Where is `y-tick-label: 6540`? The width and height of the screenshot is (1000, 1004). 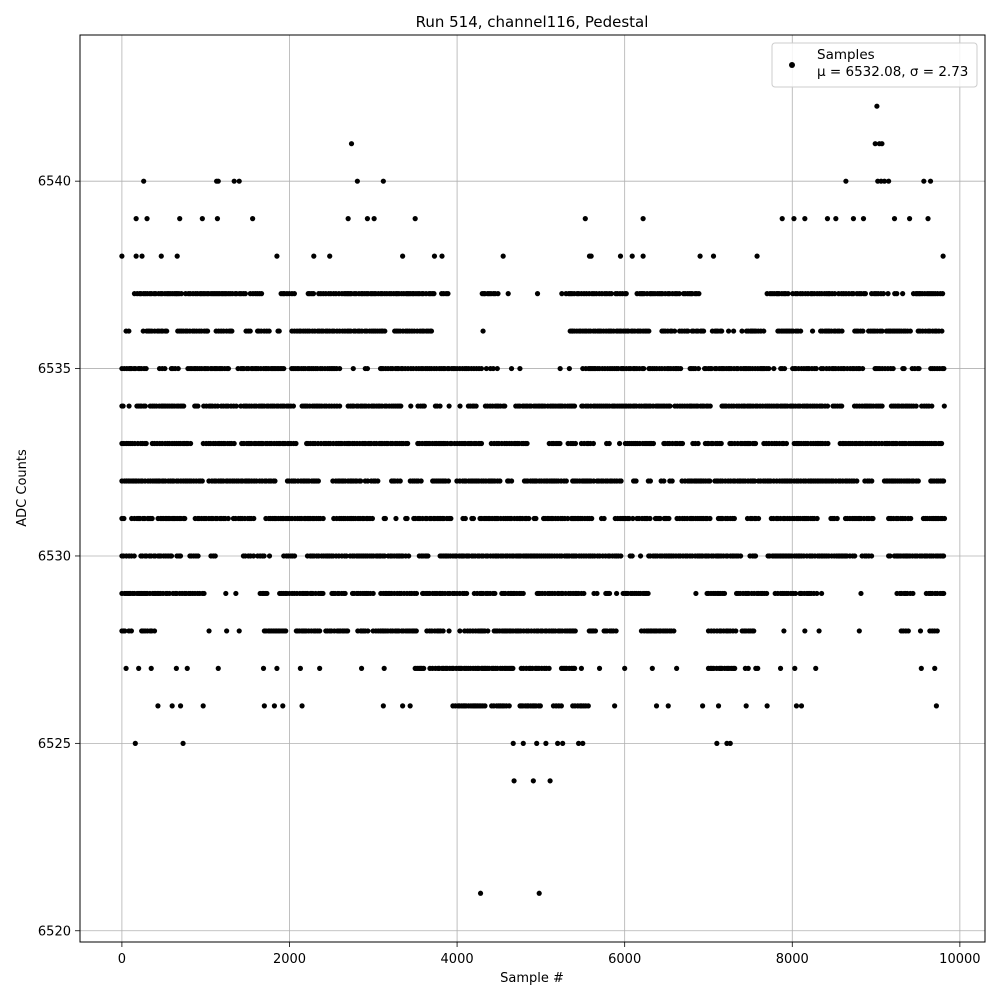 y-tick-label: 6540 is located at coordinates (54, 182).